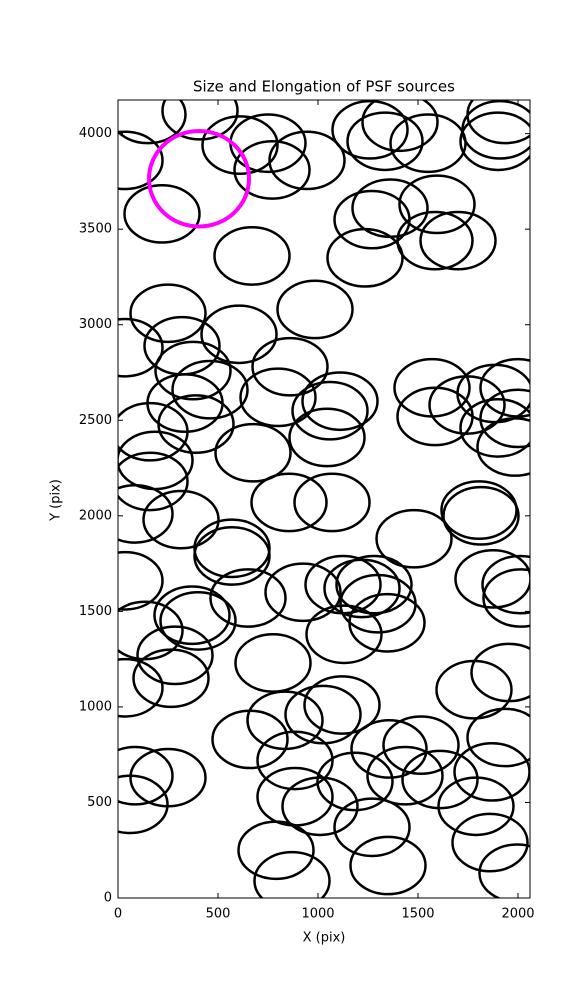 The height and width of the screenshot is (1004, 588). What do you see at coordinates (118, 914) in the screenshot?
I see `x-tick-label: 0` at bounding box center [118, 914].